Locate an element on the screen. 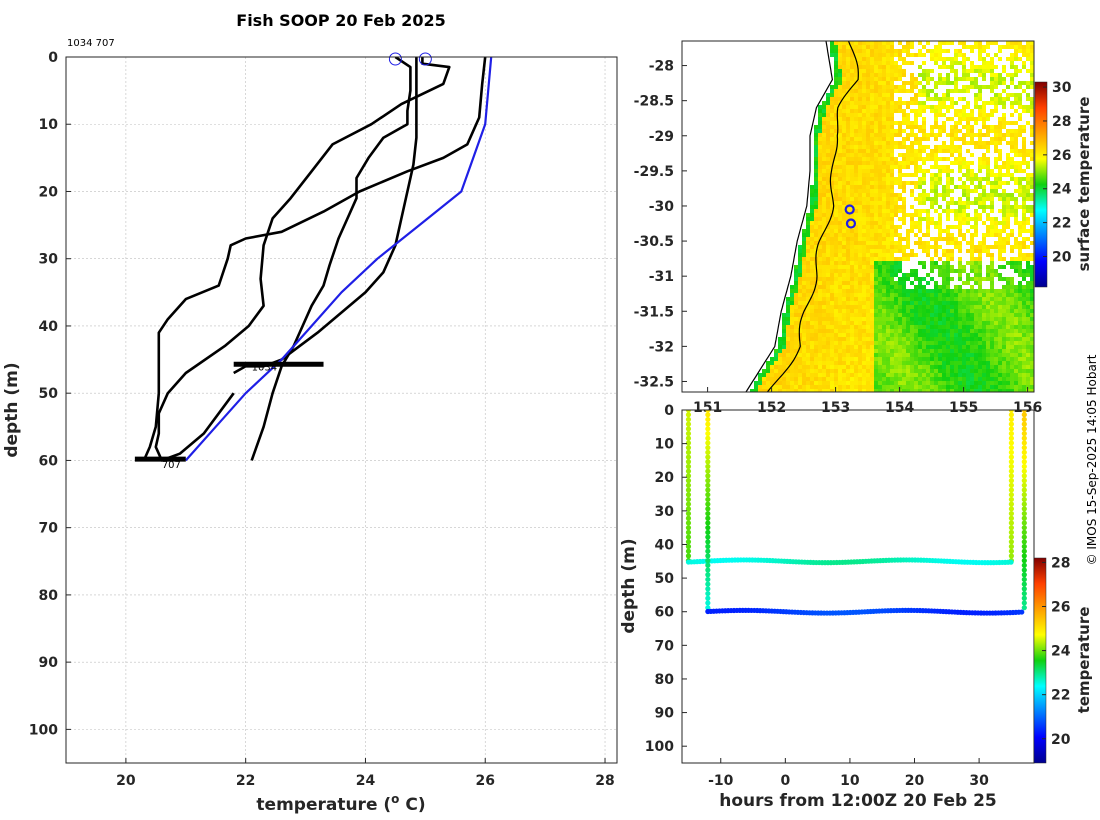  map-ytick-label: -30 is located at coordinates (662, 207).